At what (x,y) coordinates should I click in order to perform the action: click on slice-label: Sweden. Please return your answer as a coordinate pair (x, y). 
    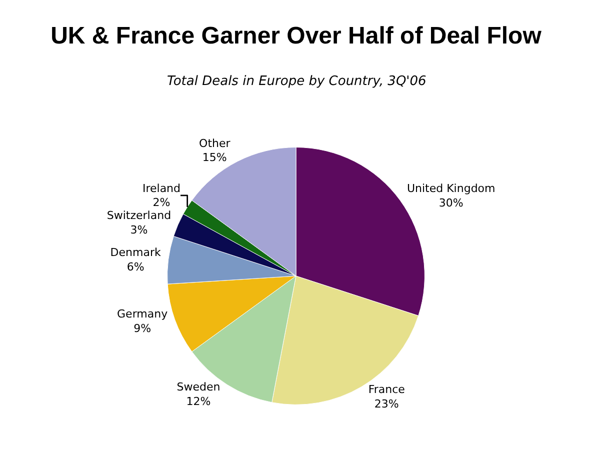
    Looking at the image, I should click on (198, 387).